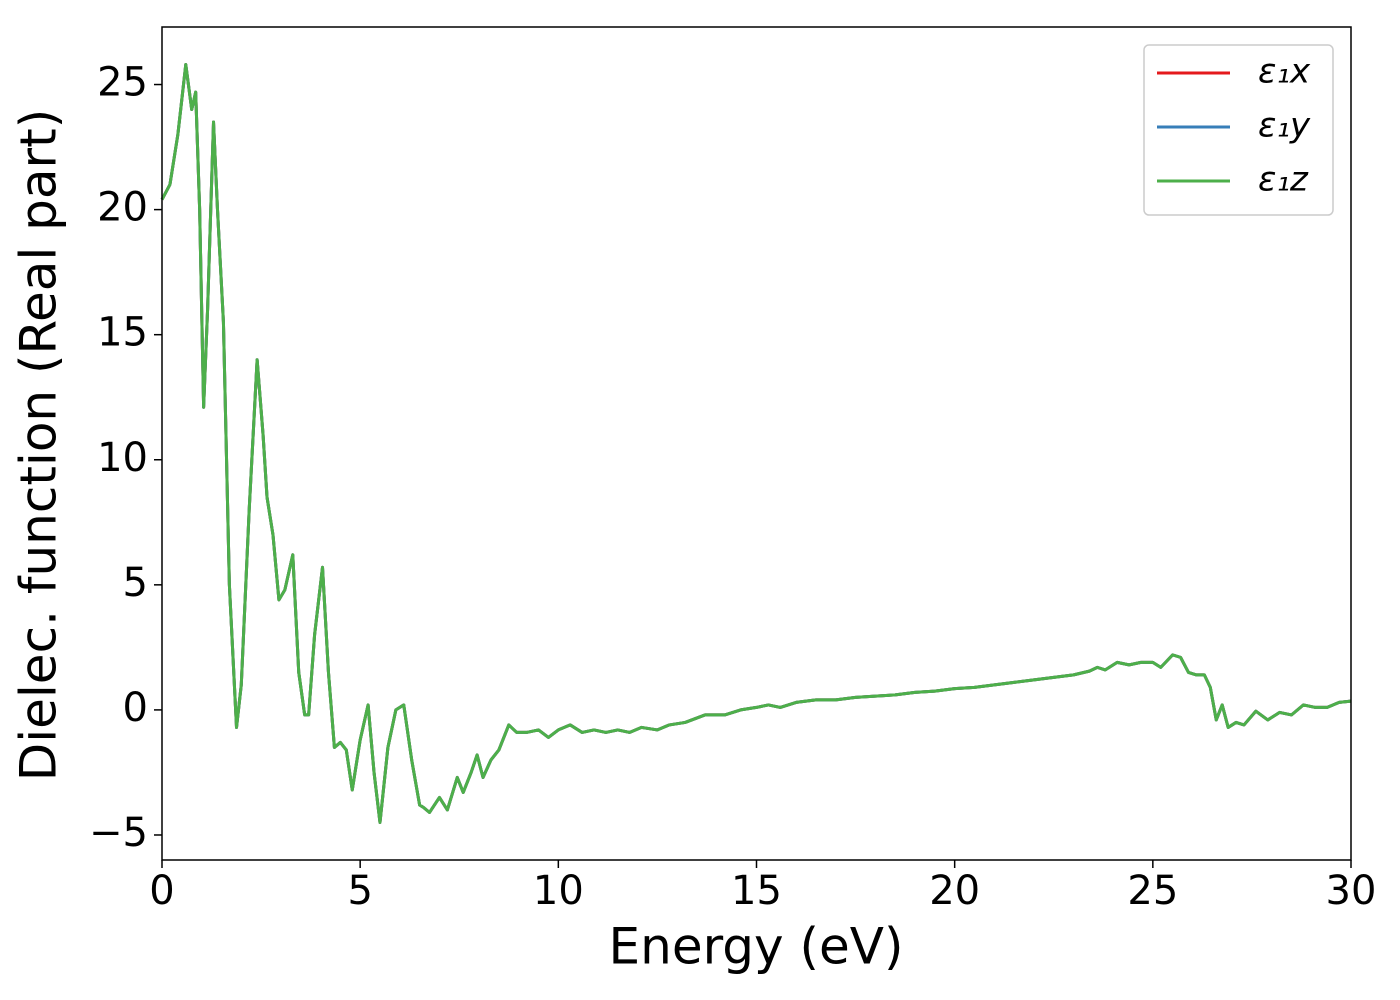 This screenshot has width=1400, height=1000. What do you see at coordinates (1152, 891) in the screenshot?
I see `x-tick-label: 25` at bounding box center [1152, 891].